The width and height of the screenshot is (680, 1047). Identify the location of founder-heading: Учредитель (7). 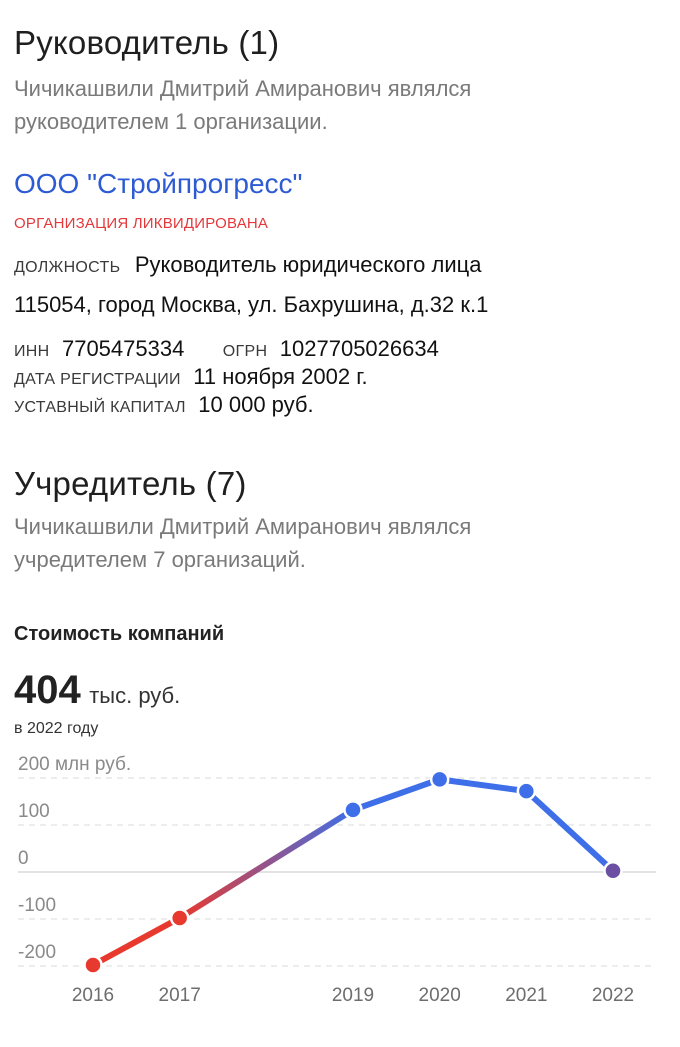
(130, 483).